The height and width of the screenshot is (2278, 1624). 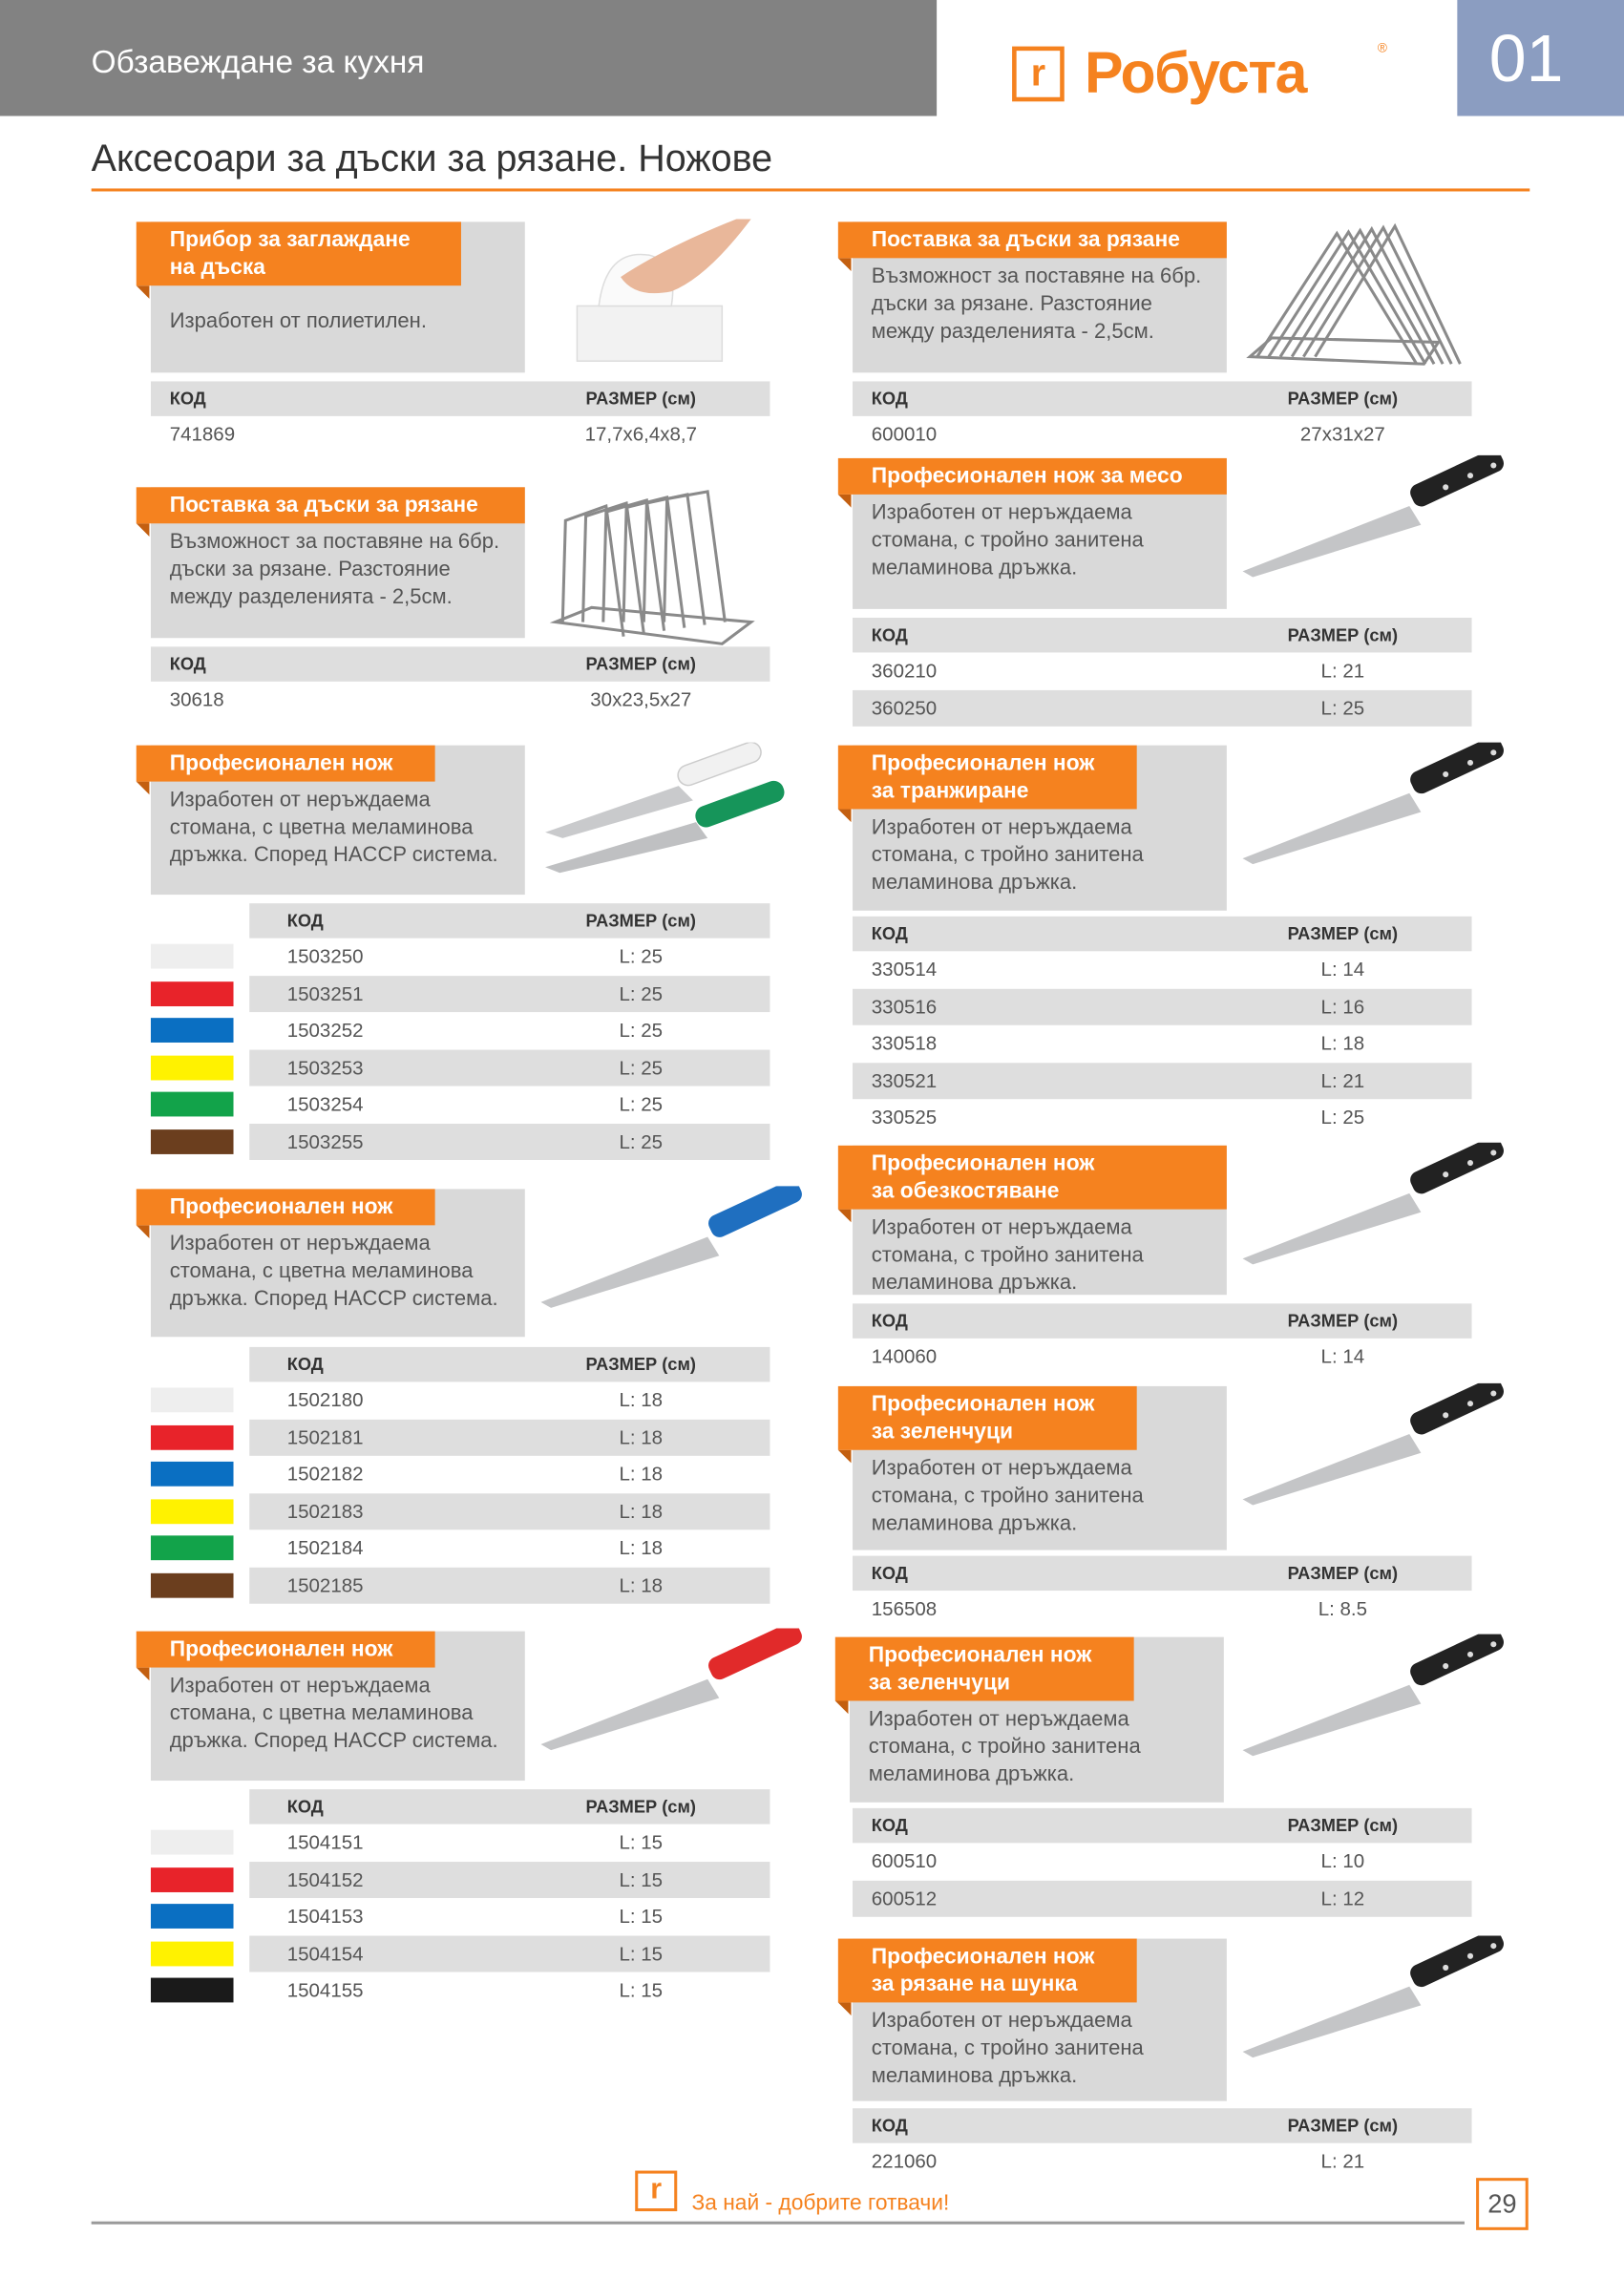 What do you see at coordinates (904, 1860) in the screenshot?
I see `product-code: 600510` at bounding box center [904, 1860].